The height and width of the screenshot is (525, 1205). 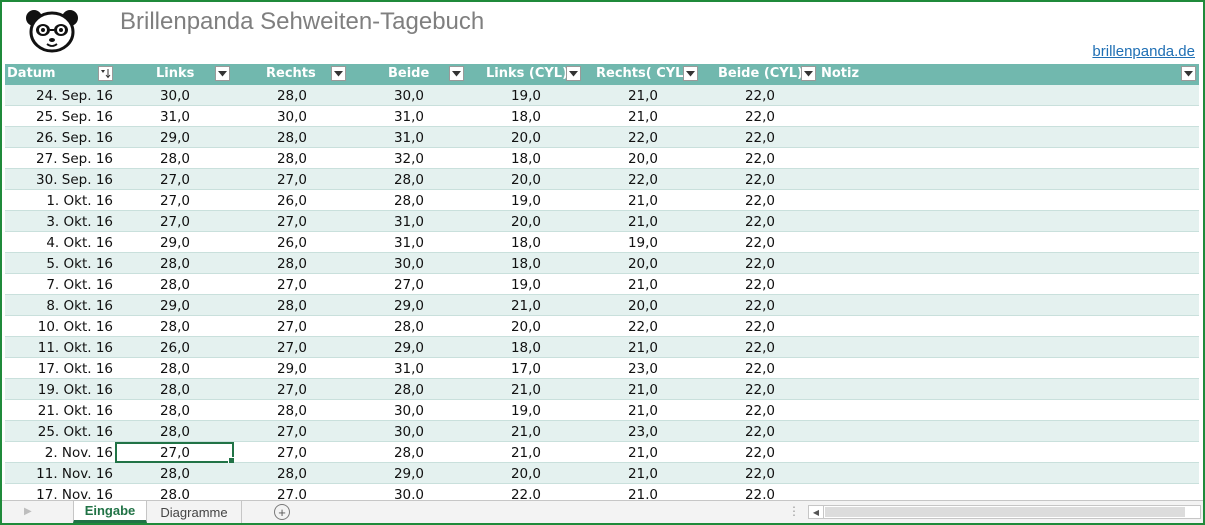 What do you see at coordinates (794, 511) in the screenshot?
I see `splitter-handle: ⋮` at bounding box center [794, 511].